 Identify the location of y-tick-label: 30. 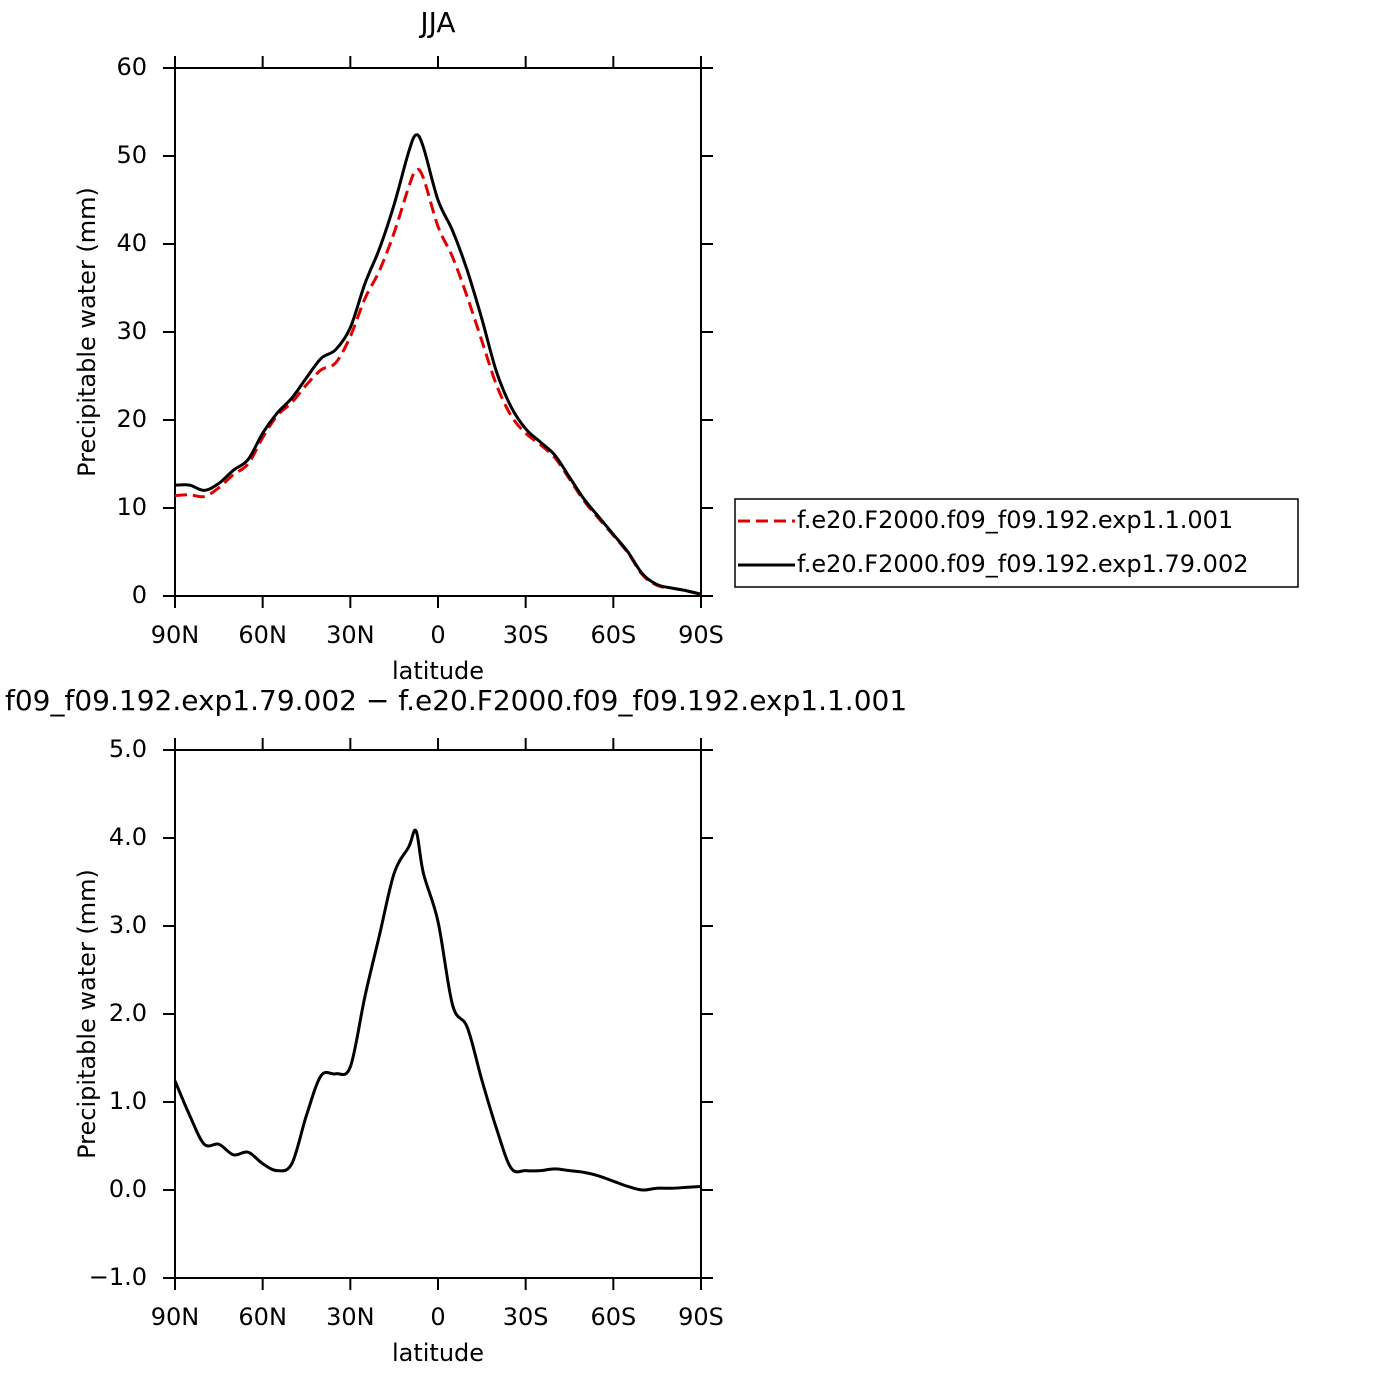
(131, 331).